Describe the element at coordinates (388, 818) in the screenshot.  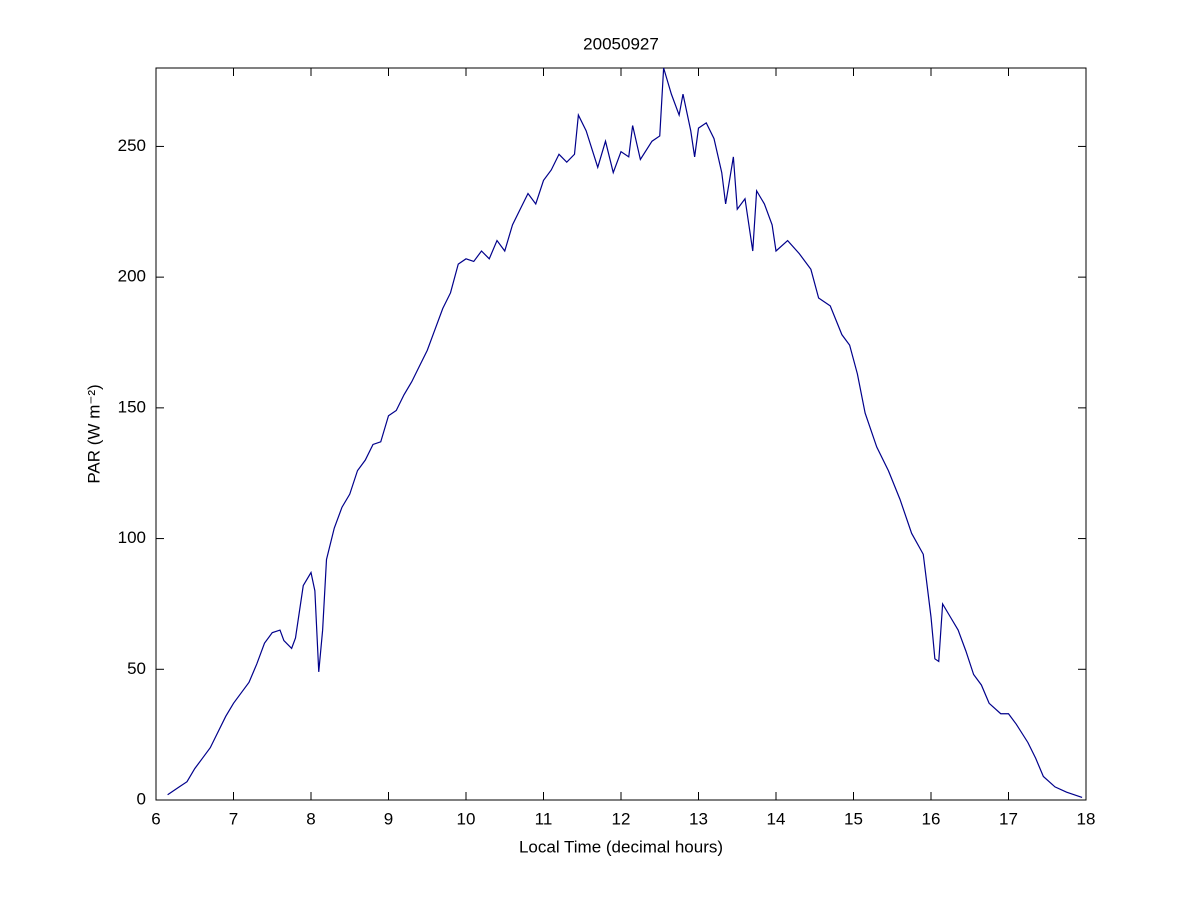
I see `x-tick-label: 9` at that location.